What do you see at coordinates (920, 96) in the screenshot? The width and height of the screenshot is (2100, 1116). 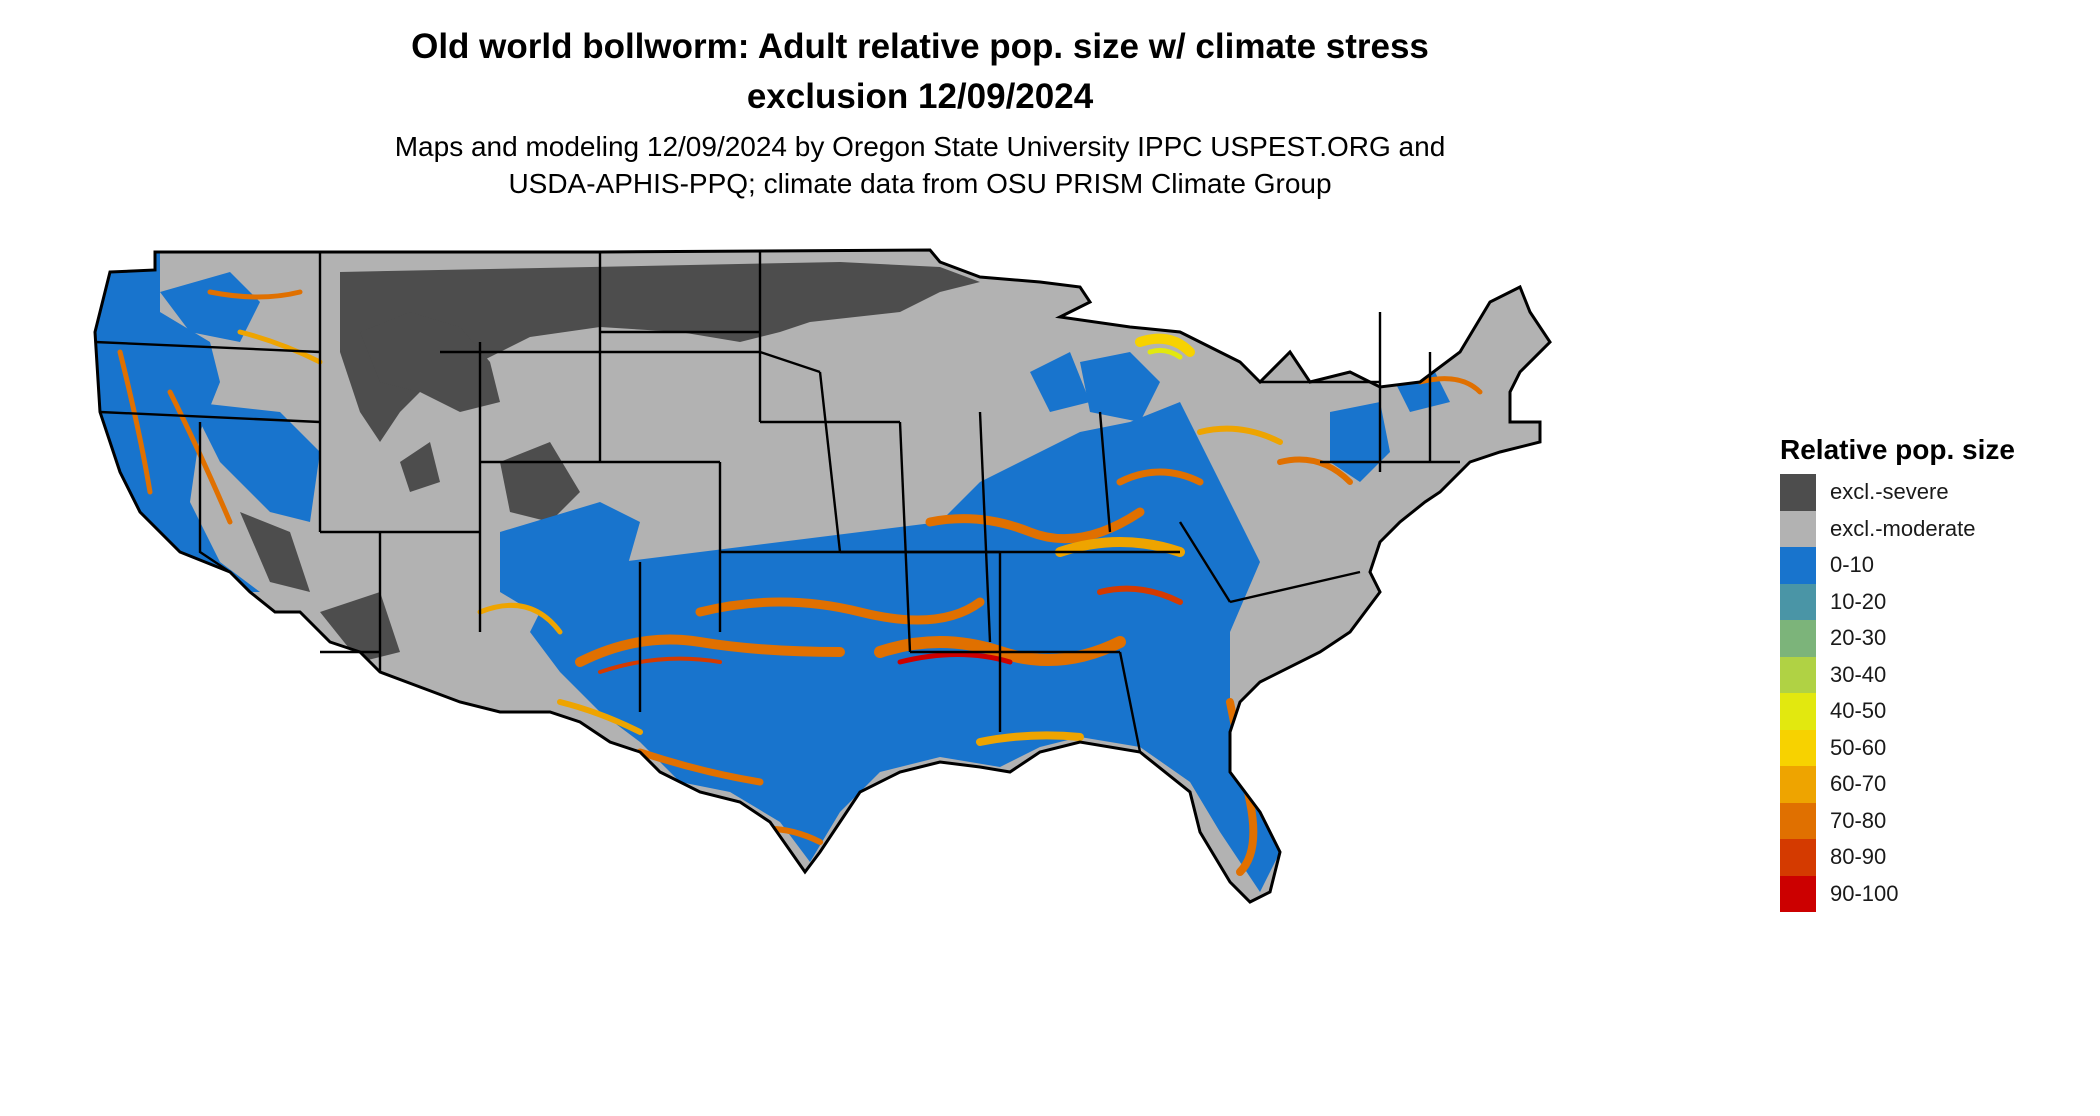 I see `map-title-line-2: exclusion 12/09/2024` at bounding box center [920, 96].